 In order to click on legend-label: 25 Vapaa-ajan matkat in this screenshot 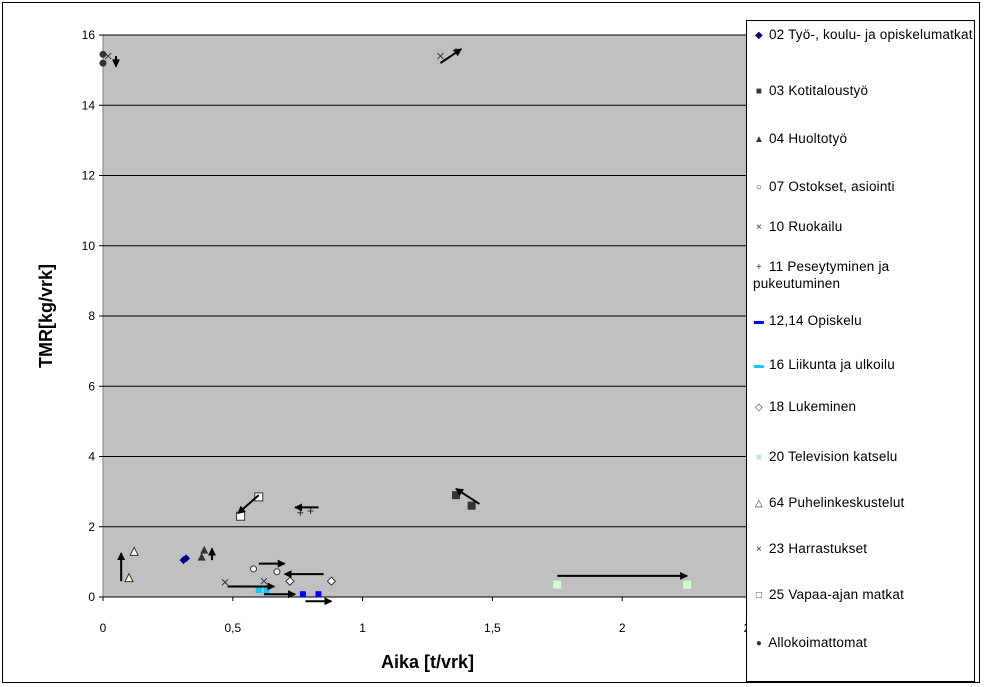, I will do `click(835, 594)`.